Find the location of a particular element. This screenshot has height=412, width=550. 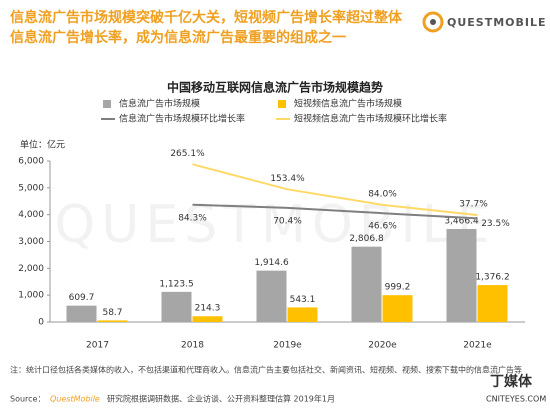

chart-title: 中国移动互联网信息流广告市场规模趋势 is located at coordinates (275, 87).